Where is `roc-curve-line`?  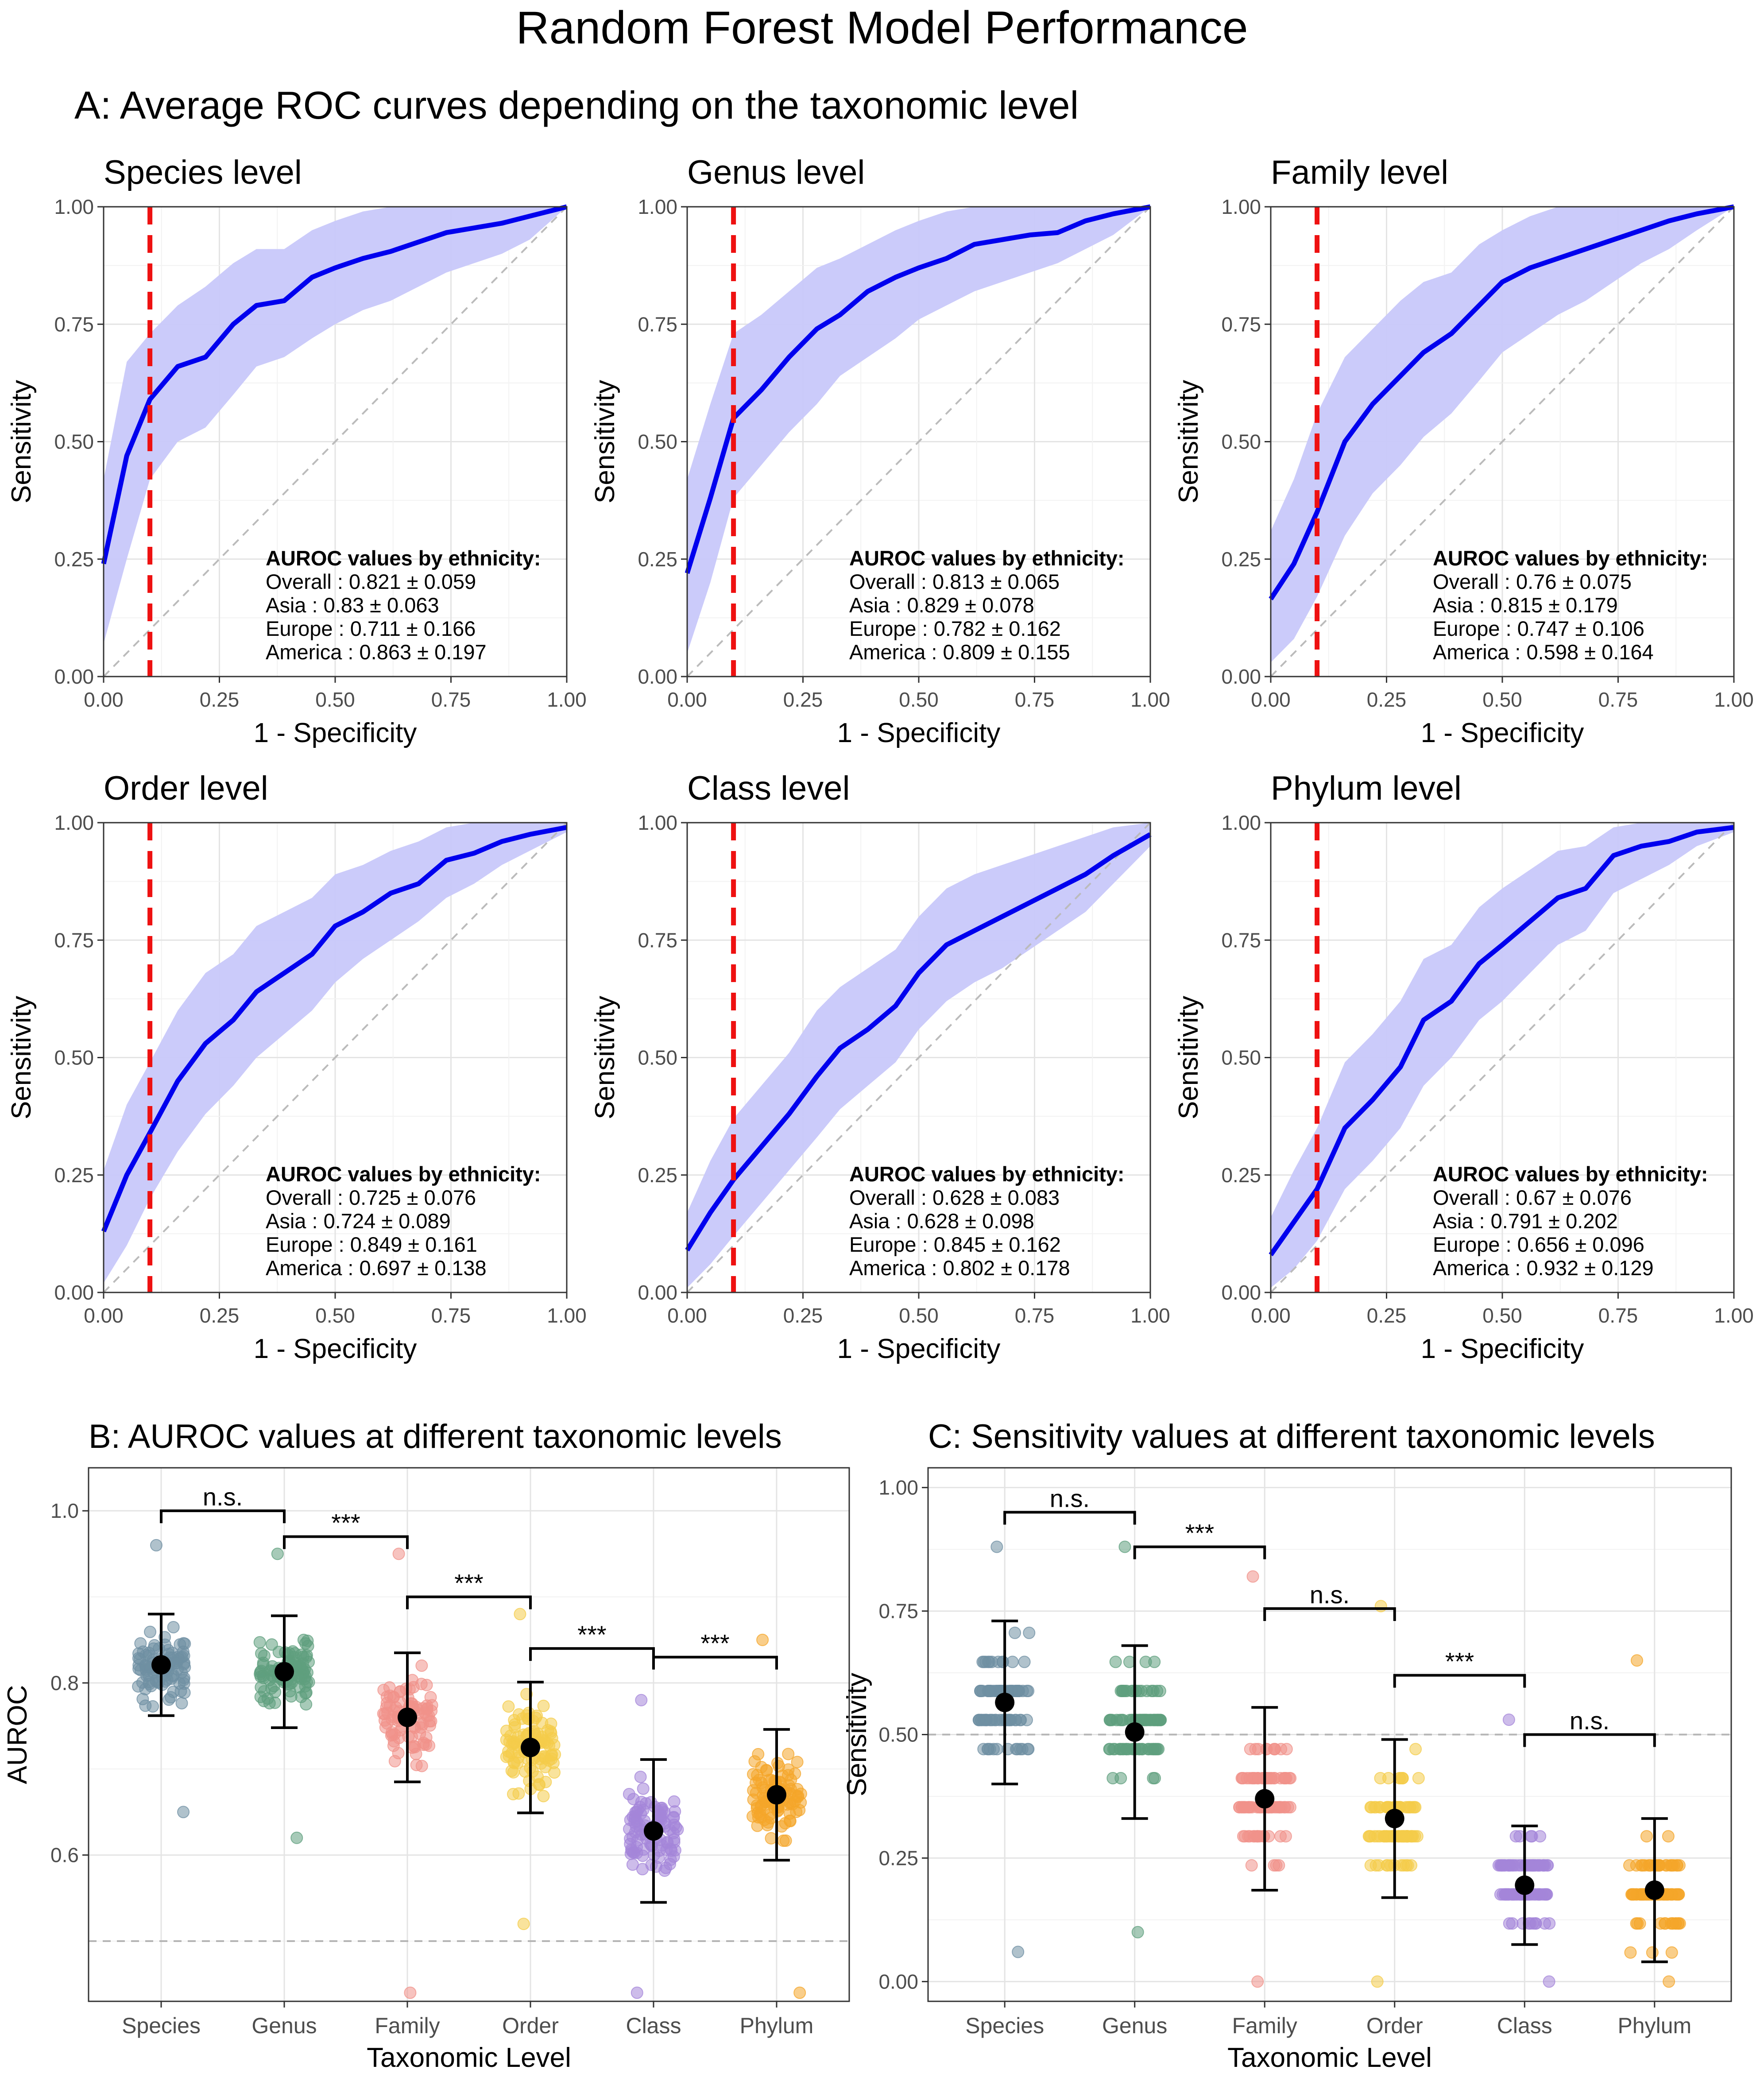 roc-curve-line is located at coordinates (918, 389).